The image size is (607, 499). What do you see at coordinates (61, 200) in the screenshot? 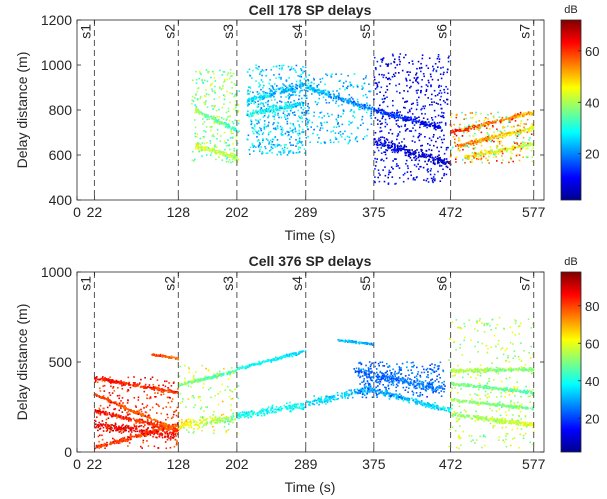
I see `y-tick-label: 400` at bounding box center [61, 200].